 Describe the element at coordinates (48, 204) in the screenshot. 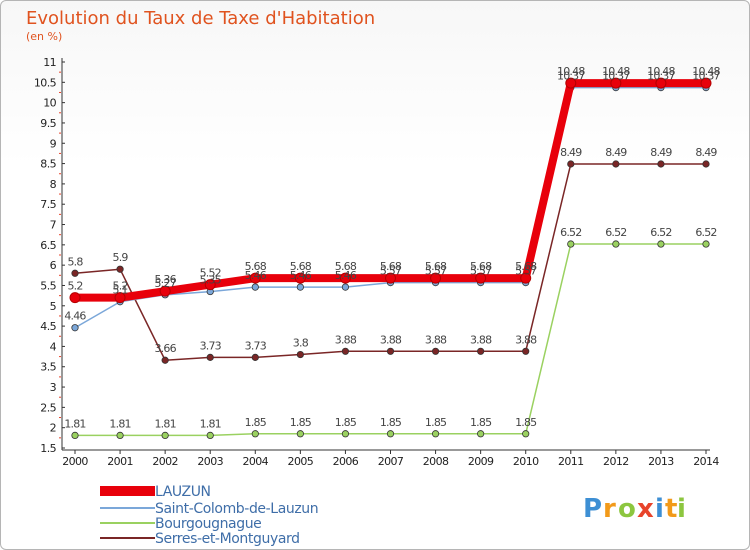

I see `y-tick-label: 7.5` at that location.